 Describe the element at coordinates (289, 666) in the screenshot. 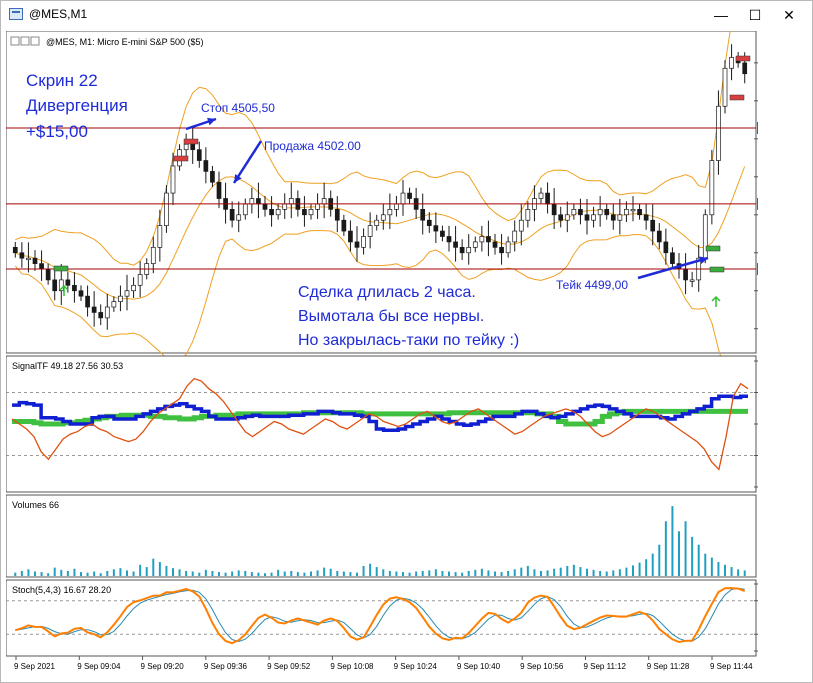

I see `time-tick-label: 9 Sep 09:52` at that location.